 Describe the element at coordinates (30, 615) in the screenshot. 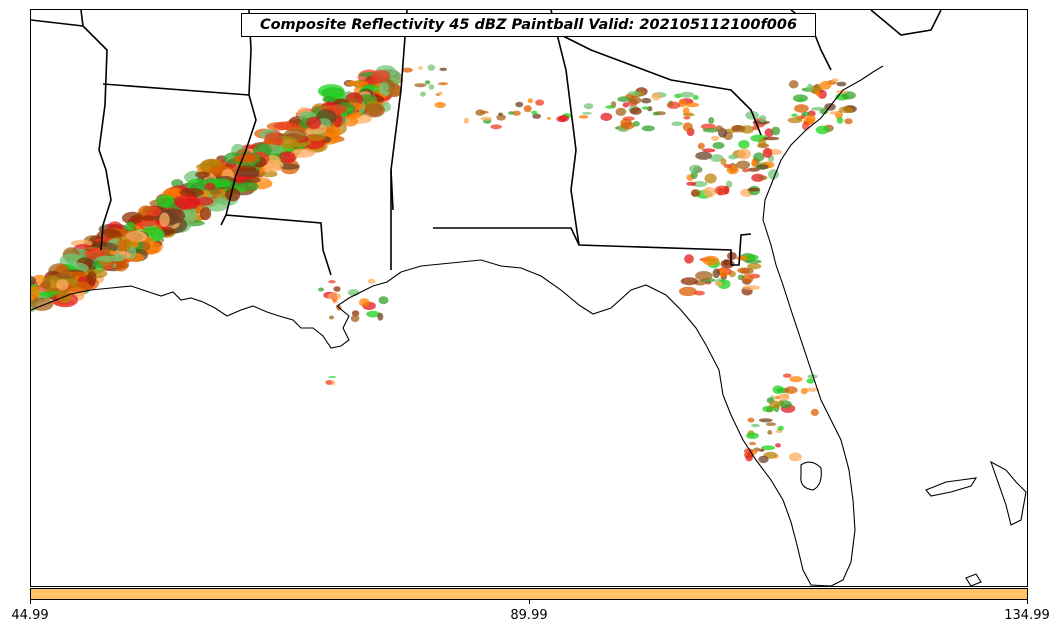

I see `colorbar-tick-label-min: 44.99` at that location.